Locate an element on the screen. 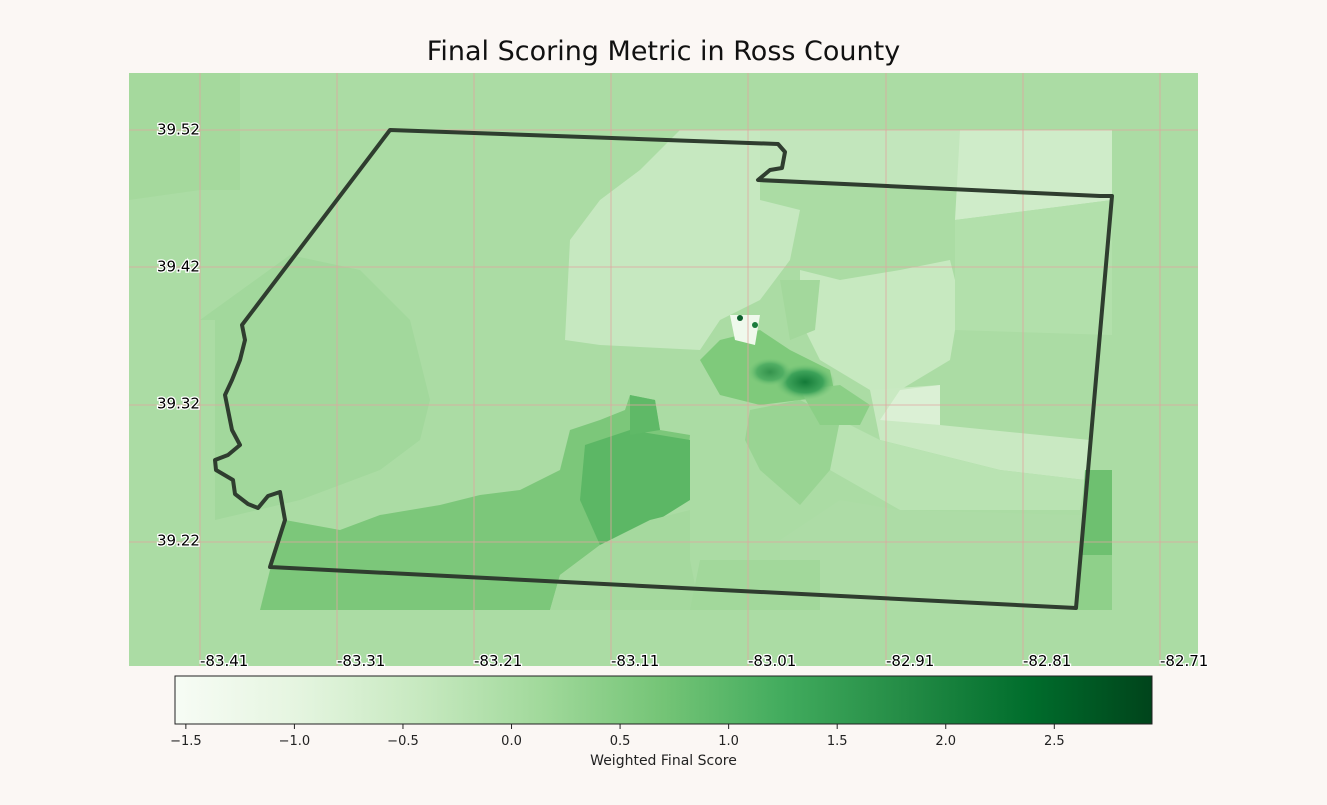 This screenshot has width=1327, height=805. lon-label: -83.11 is located at coordinates (635, 661).